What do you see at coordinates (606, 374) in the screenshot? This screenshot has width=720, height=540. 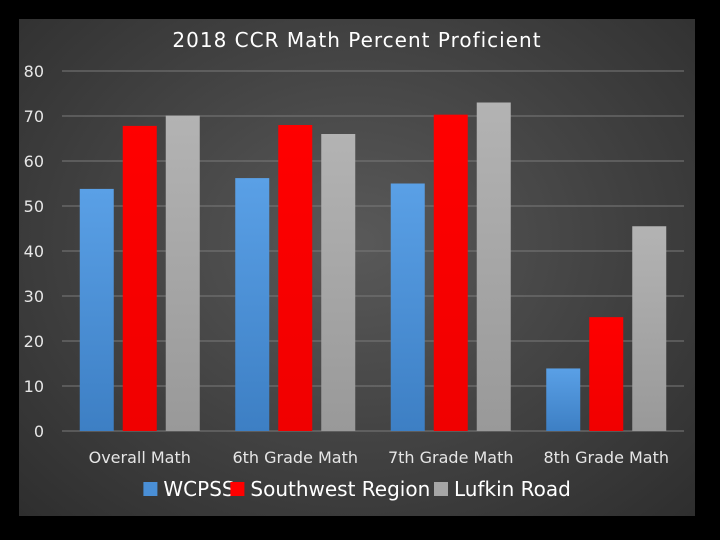 I see `bar-southwest-region-8th-grade-math` at bounding box center [606, 374].